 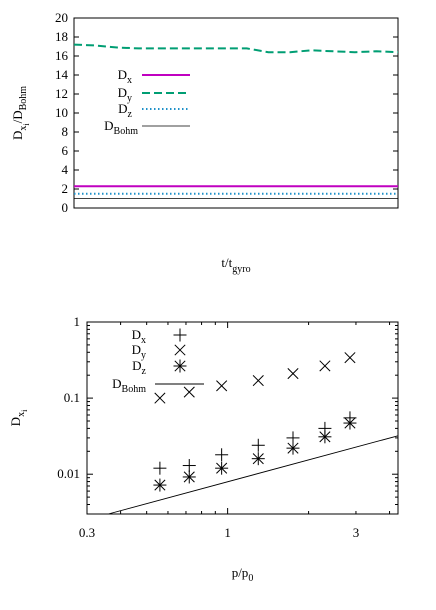 What do you see at coordinates (65, 150) in the screenshot?
I see `y-tick-label: 6` at bounding box center [65, 150].